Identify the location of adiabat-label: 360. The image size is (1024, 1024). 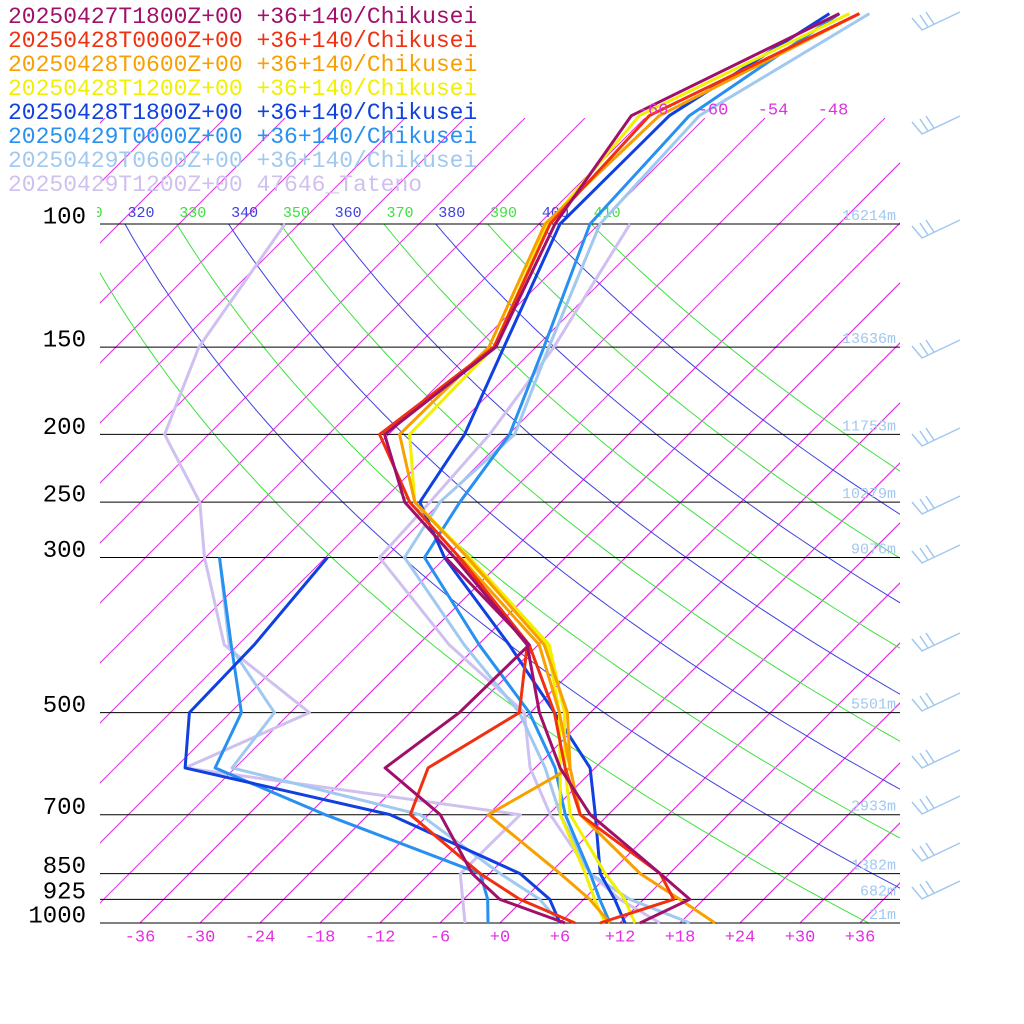
(348, 213).